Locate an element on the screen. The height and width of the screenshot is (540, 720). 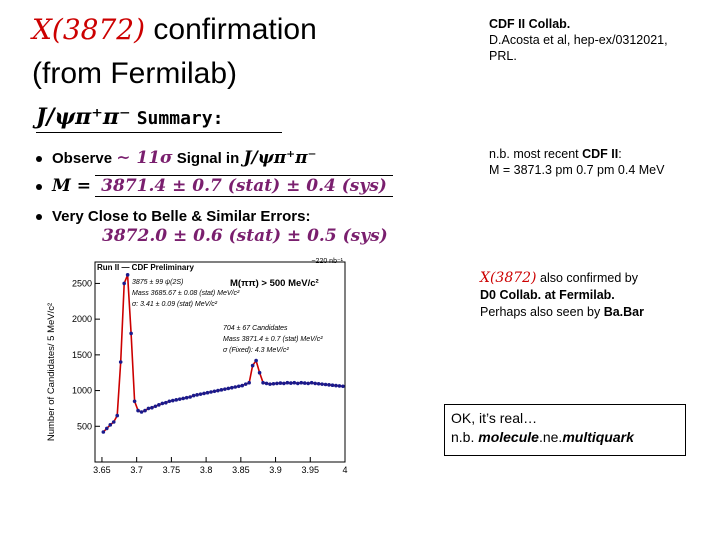
summary-heading: J/ψπ⁺π⁻ Summary: is located at coordinates (159, 118).